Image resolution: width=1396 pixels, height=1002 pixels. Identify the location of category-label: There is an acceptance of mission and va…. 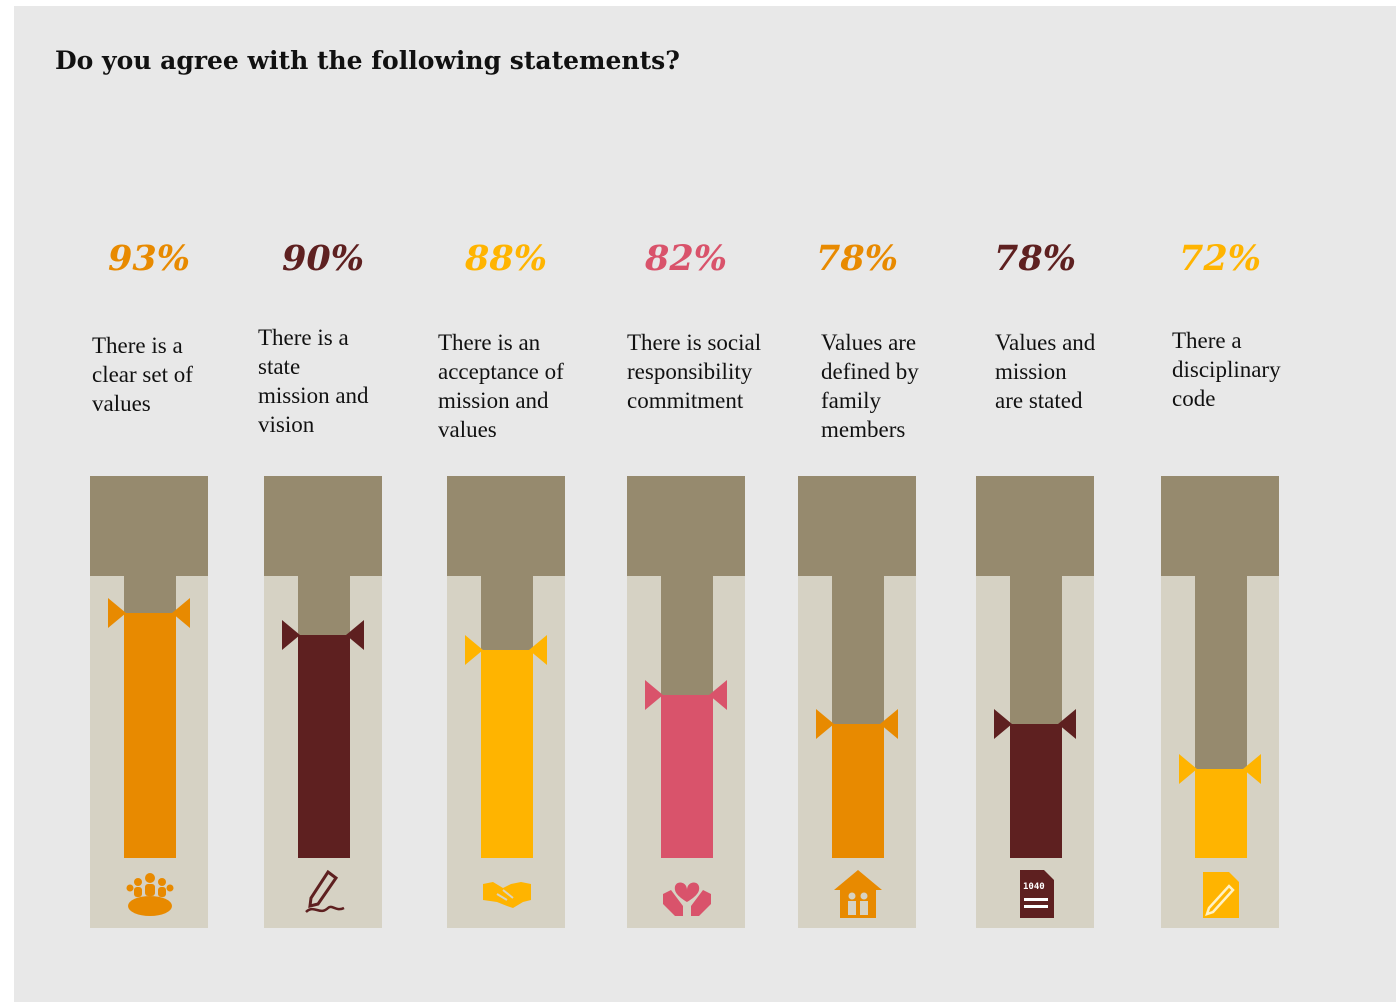
(501, 386).